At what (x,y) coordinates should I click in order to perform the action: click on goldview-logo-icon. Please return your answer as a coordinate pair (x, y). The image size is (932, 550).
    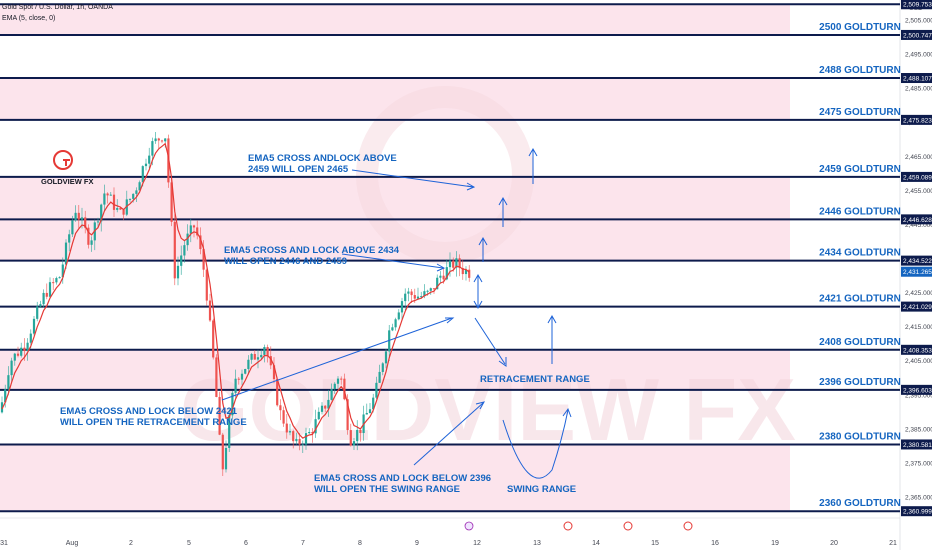
    Looking at the image, I should click on (63, 160).